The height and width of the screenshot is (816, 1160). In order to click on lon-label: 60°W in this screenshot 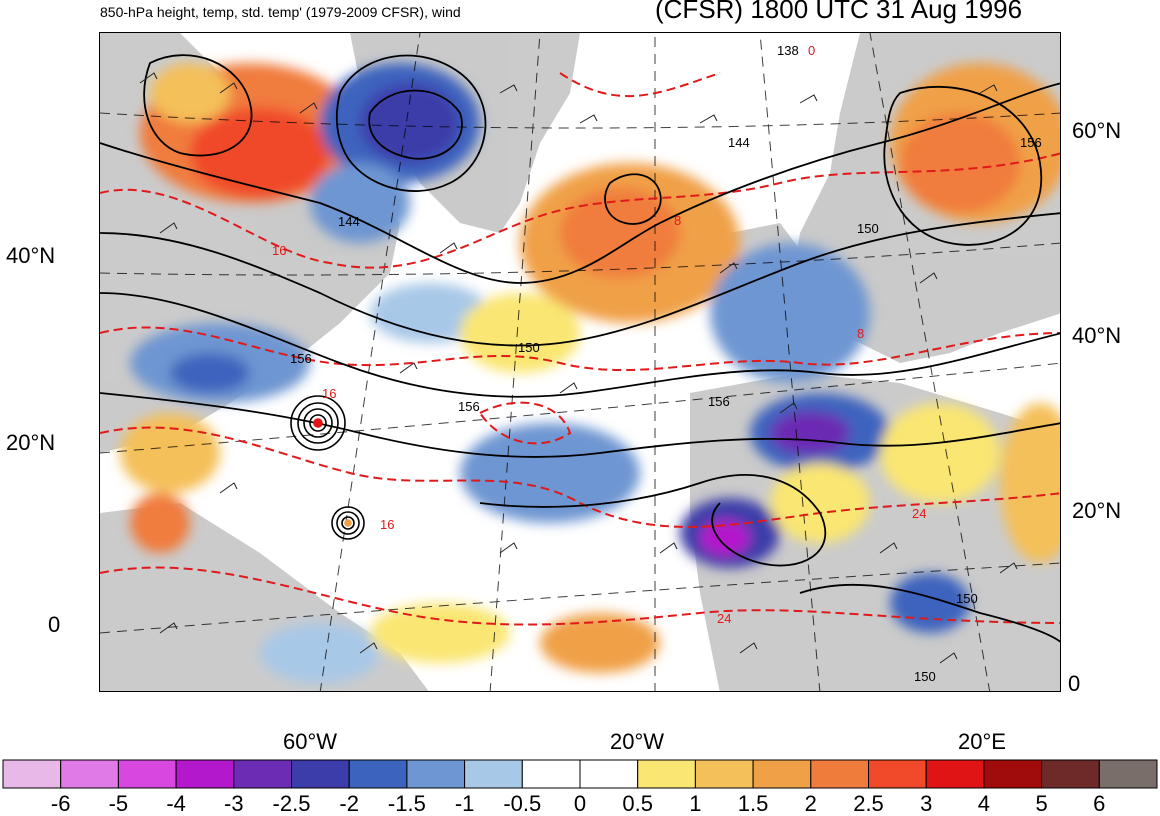, I will do `click(310, 741)`.